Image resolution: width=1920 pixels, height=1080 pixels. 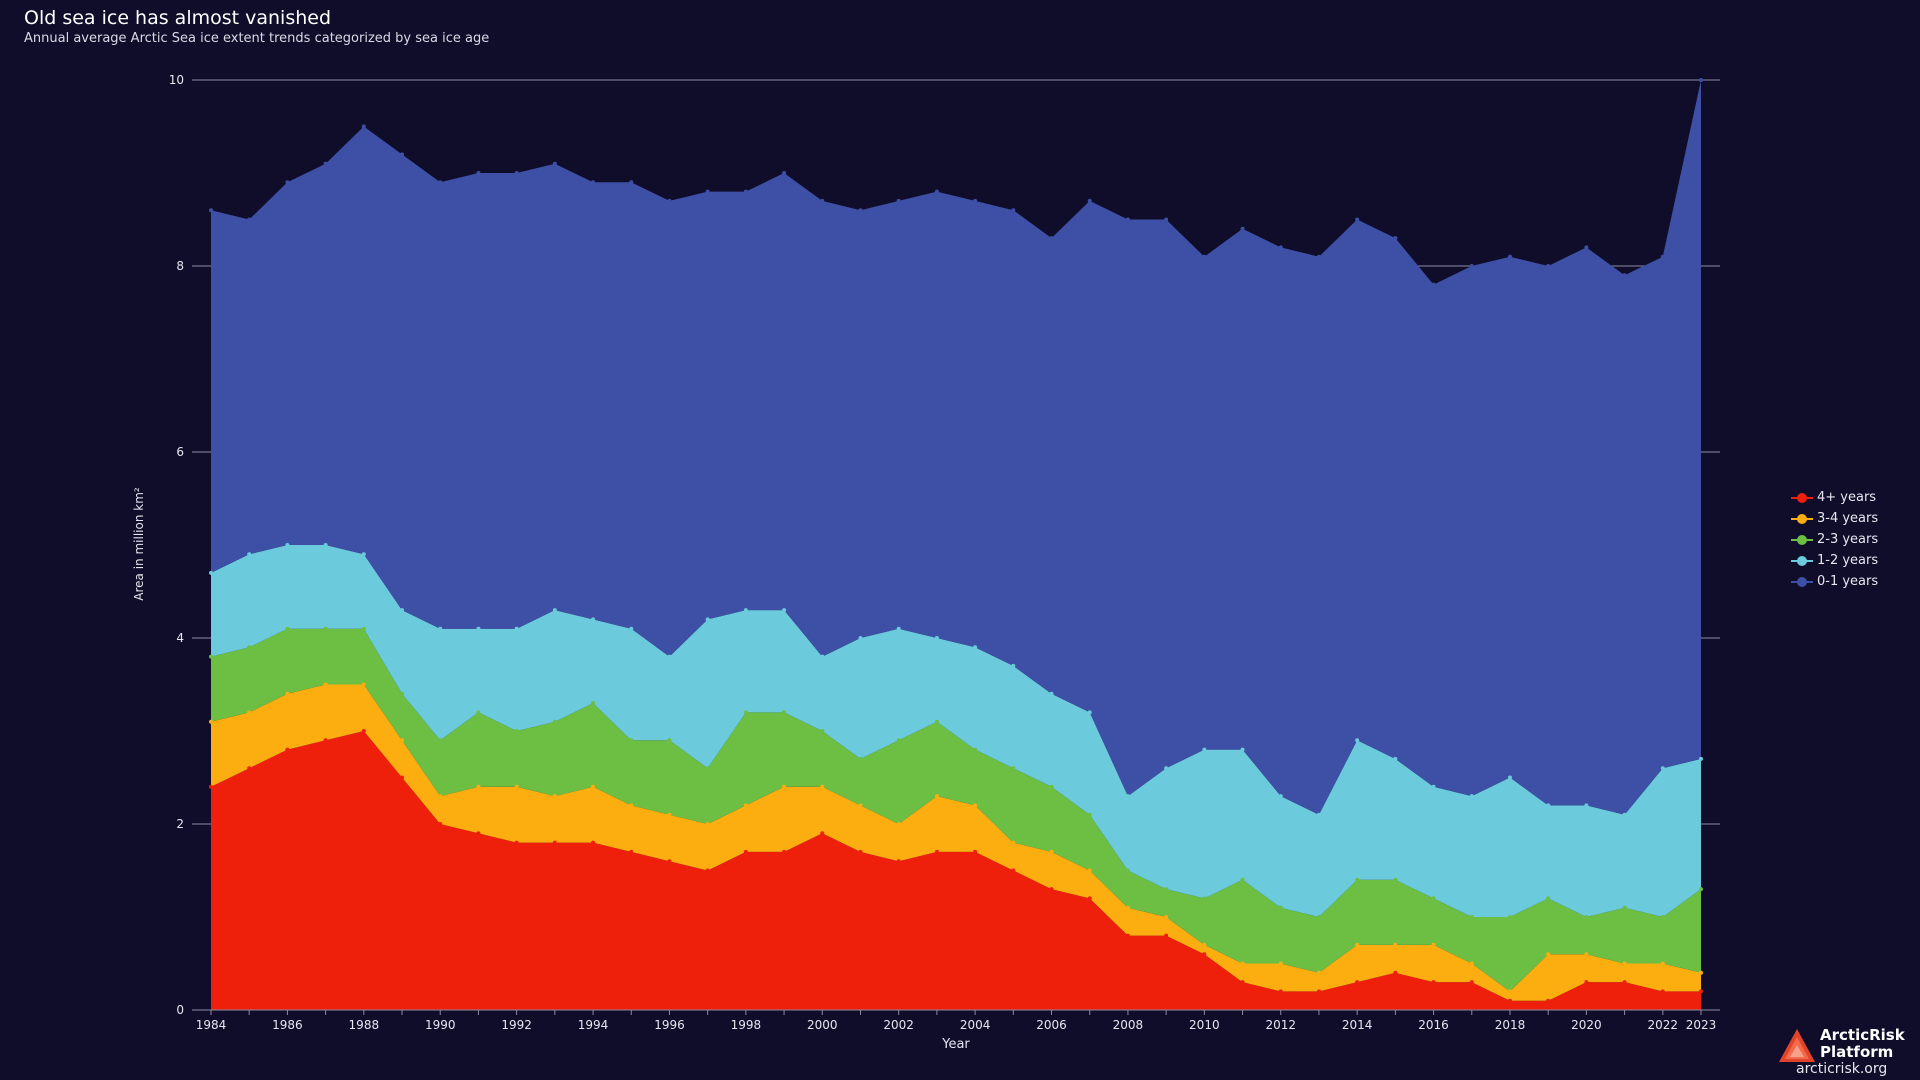 What do you see at coordinates (669, 1025) in the screenshot?
I see `x-tick-label: 1996` at bounding box center [669, 1025].